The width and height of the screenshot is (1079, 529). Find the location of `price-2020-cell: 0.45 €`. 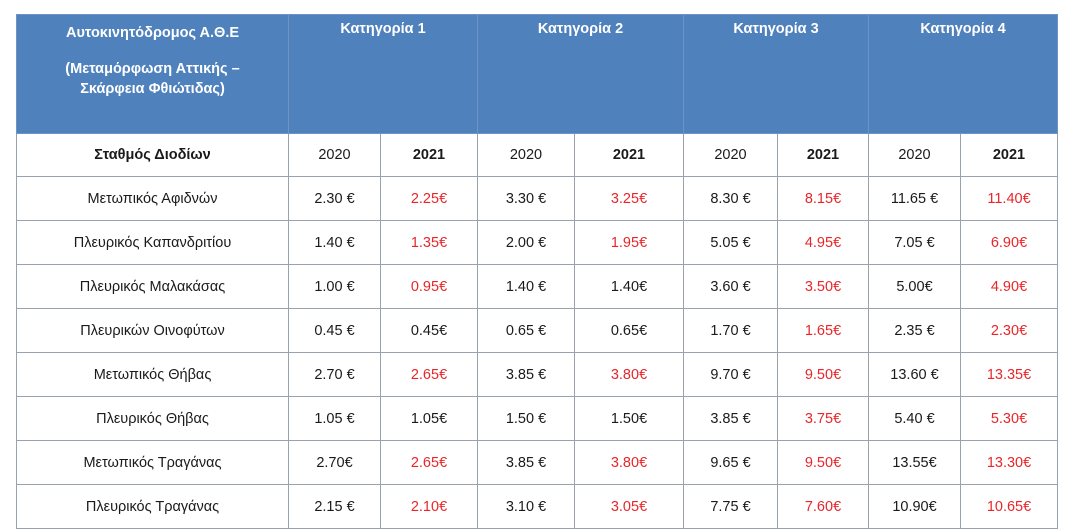

price-2020-cell: 0.45 € is located at coordinates (334, 330).